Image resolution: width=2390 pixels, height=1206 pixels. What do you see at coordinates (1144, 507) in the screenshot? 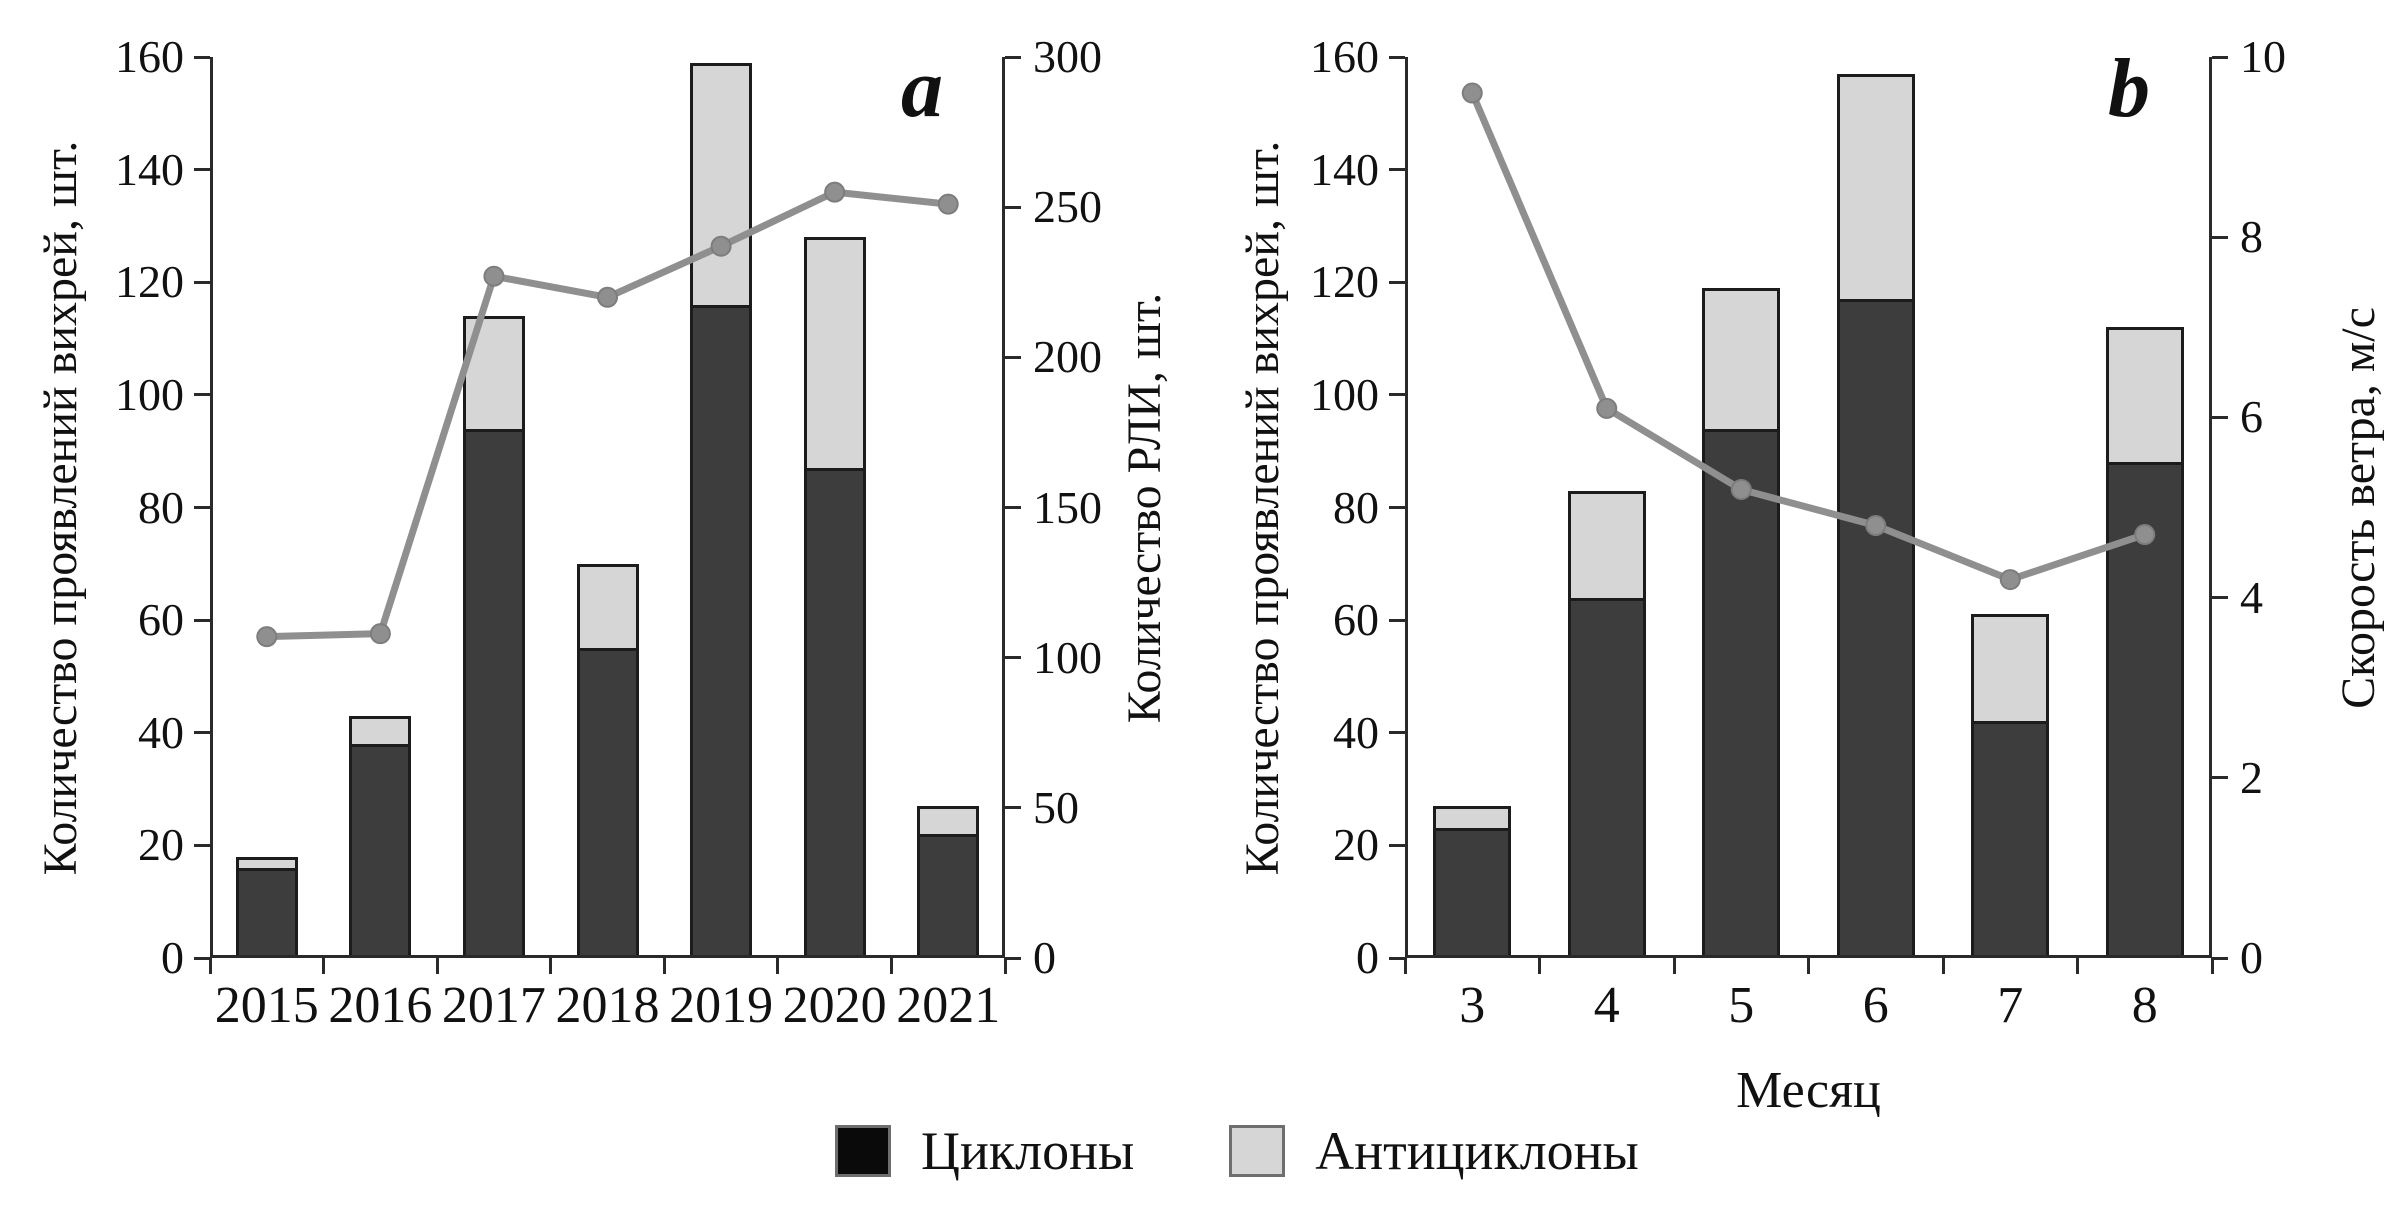
I see `y-axis-title-right-a: Количество РЛИ, шт.` at bounding box center [1144, 507].